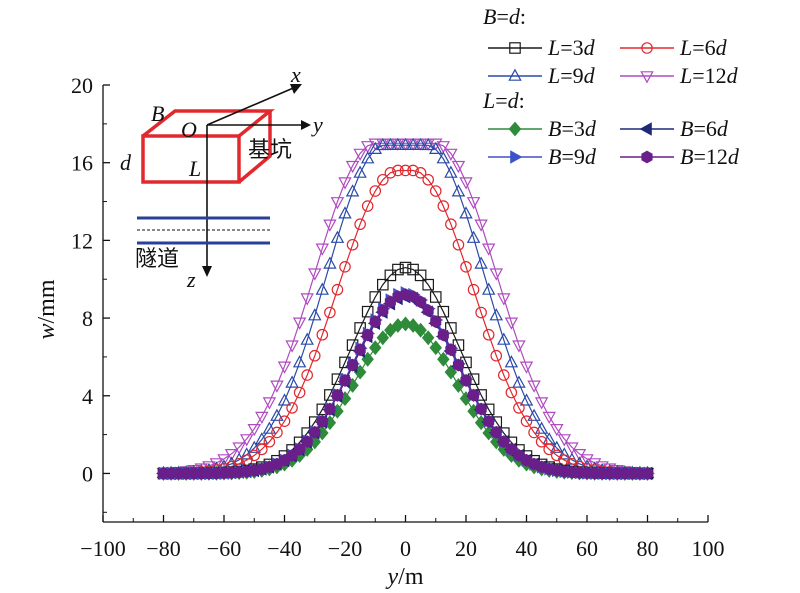 Image resolution: width=800 pixels, height=593 pixels. Describe the element at coordinates (703, 47) in the screenshot. I see `legend-label: L=6d` at that location.